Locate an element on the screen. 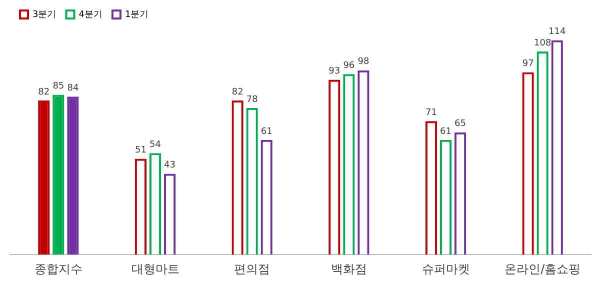 This screenshot has height=289, width=601. data-label: 97 is located at coordinates (528, 64).